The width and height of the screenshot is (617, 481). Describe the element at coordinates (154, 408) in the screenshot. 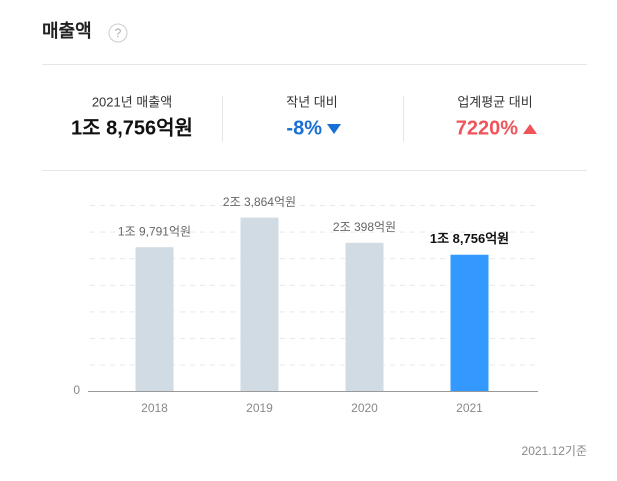

I see `x-tick-label: 2018` at that location.